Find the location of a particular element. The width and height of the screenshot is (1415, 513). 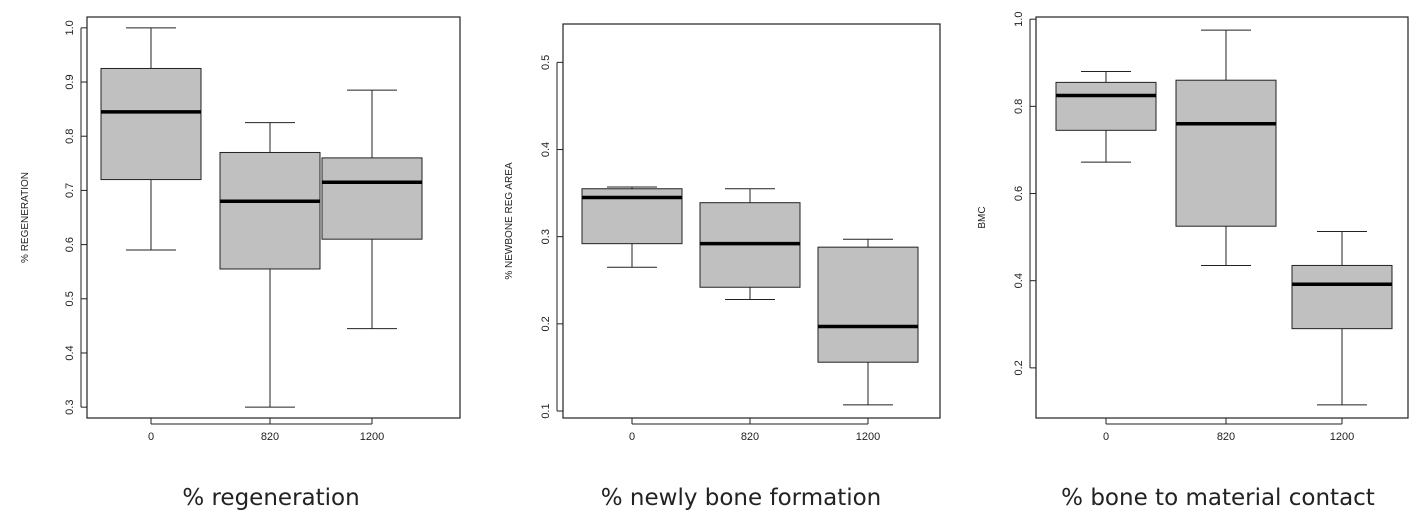

y-tick-label: 0.9 is located at coordinates (70, 81).